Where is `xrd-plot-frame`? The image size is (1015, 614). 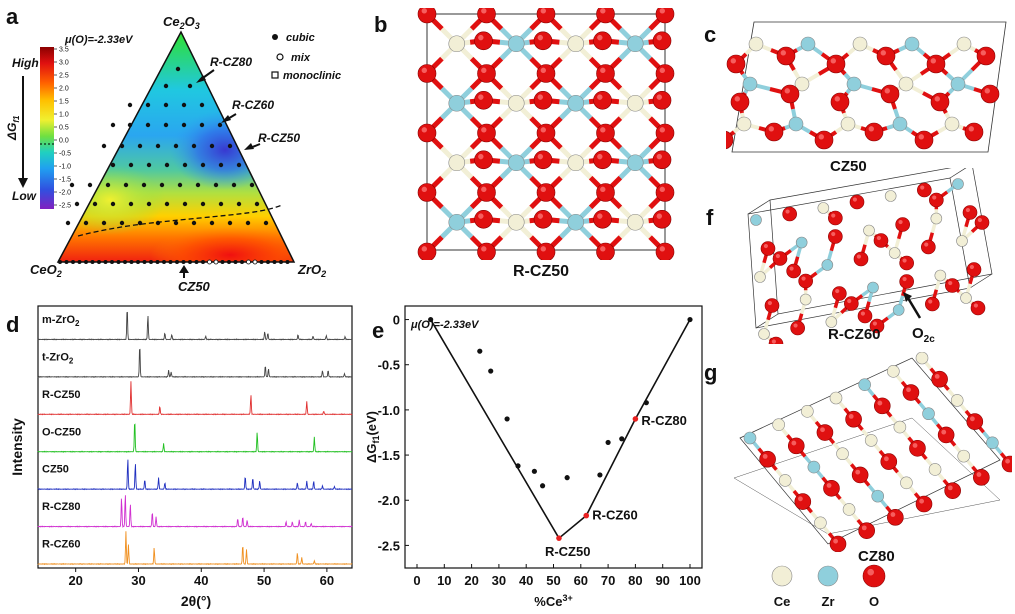 xrd-plot-frame is located at coordinates (195, 437).